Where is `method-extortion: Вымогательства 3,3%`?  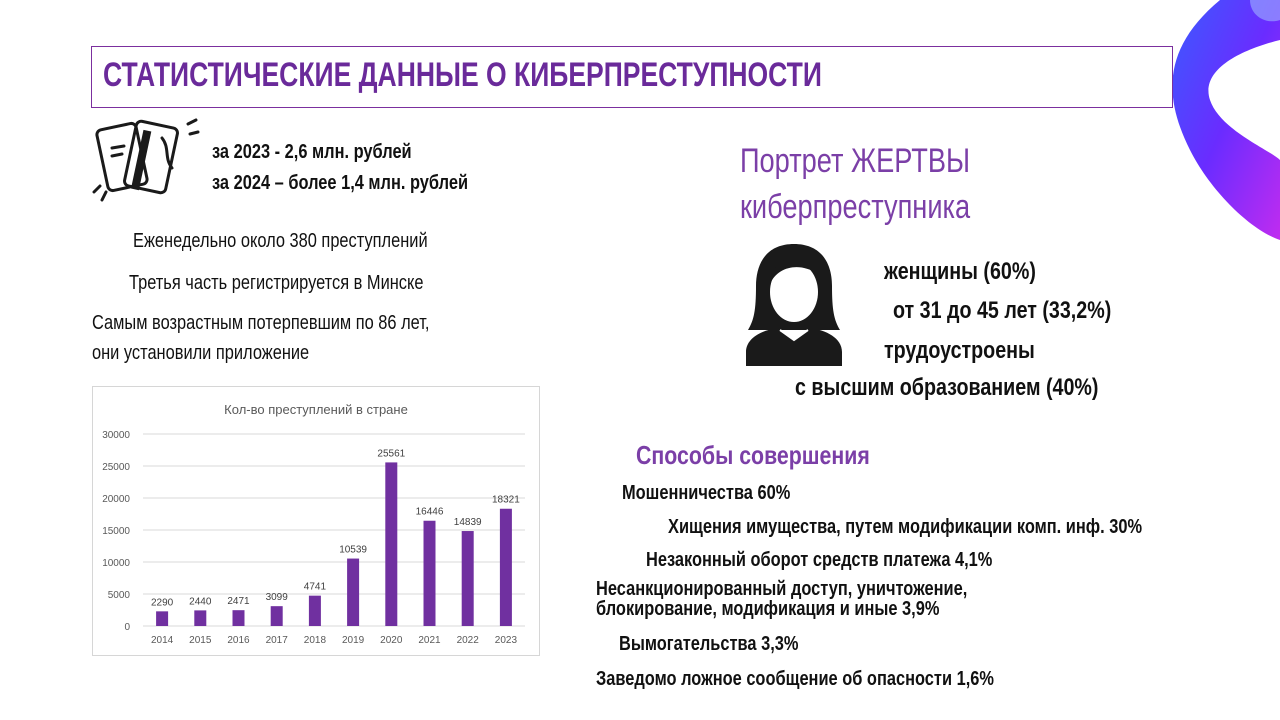 method-extortion: Вымогательства 3,3% is located at coordinates (709, 644).